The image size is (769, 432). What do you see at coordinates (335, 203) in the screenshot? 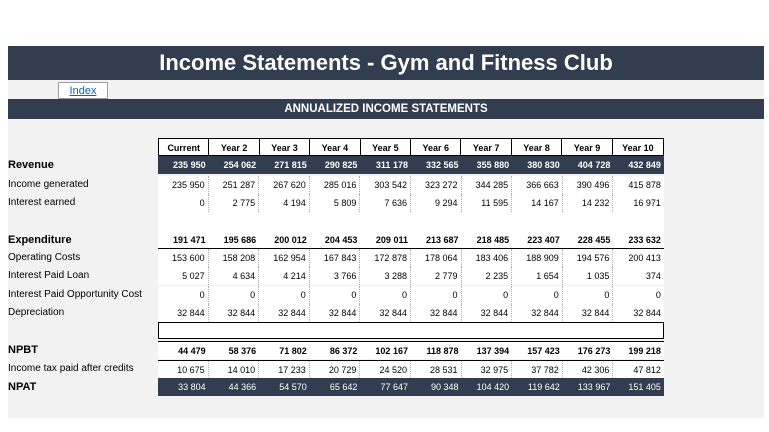
I see `table-cell: 5 809` at bounding box center [335, 203].